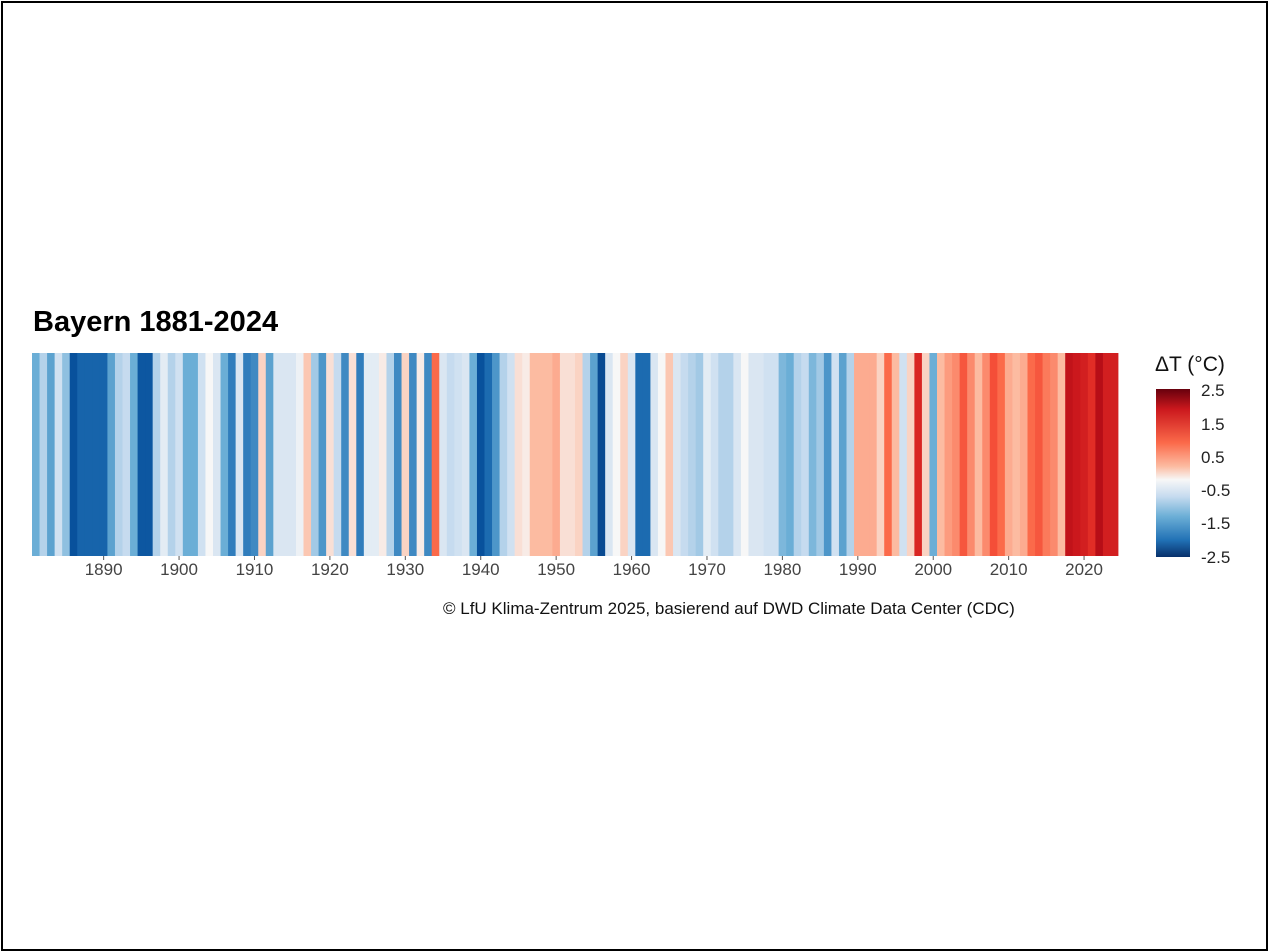 The image size is (1269, 952). I want to click on stripe-year-1942, so click(496, 454).